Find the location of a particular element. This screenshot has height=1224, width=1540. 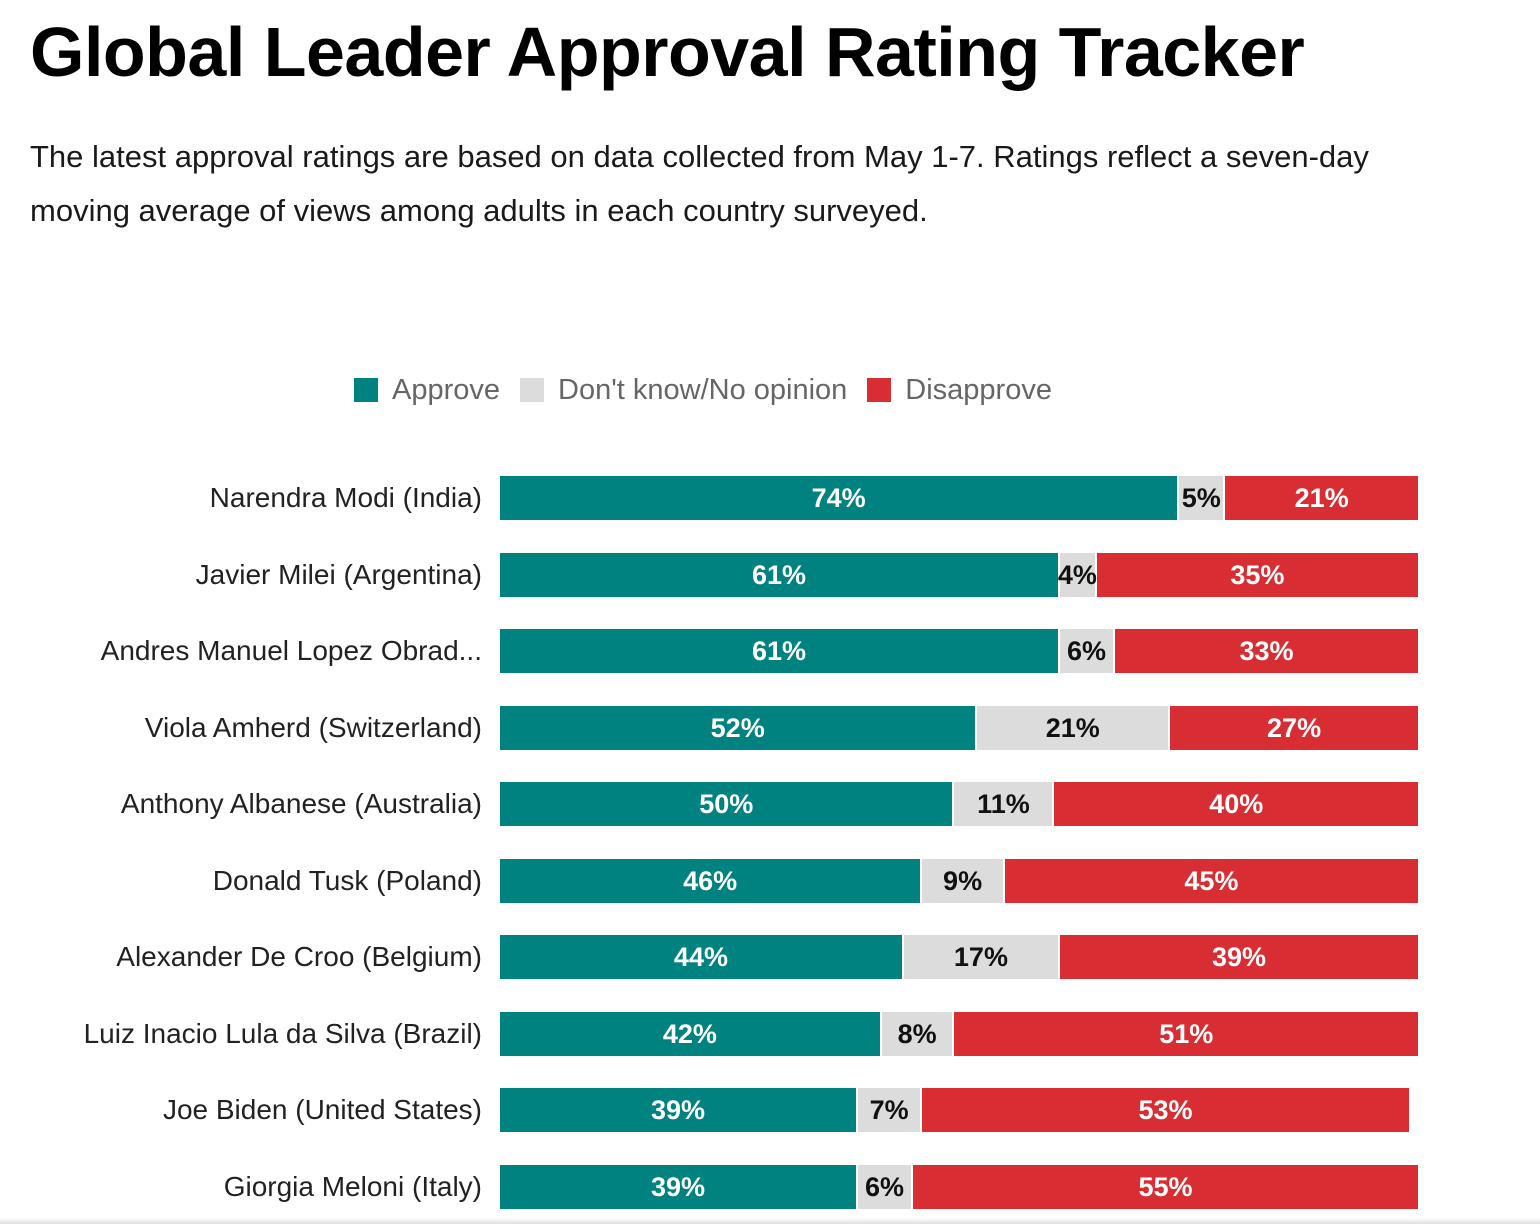

legend-item-dont-know: Don't know/No opinion is located at coordinates (683, 390).